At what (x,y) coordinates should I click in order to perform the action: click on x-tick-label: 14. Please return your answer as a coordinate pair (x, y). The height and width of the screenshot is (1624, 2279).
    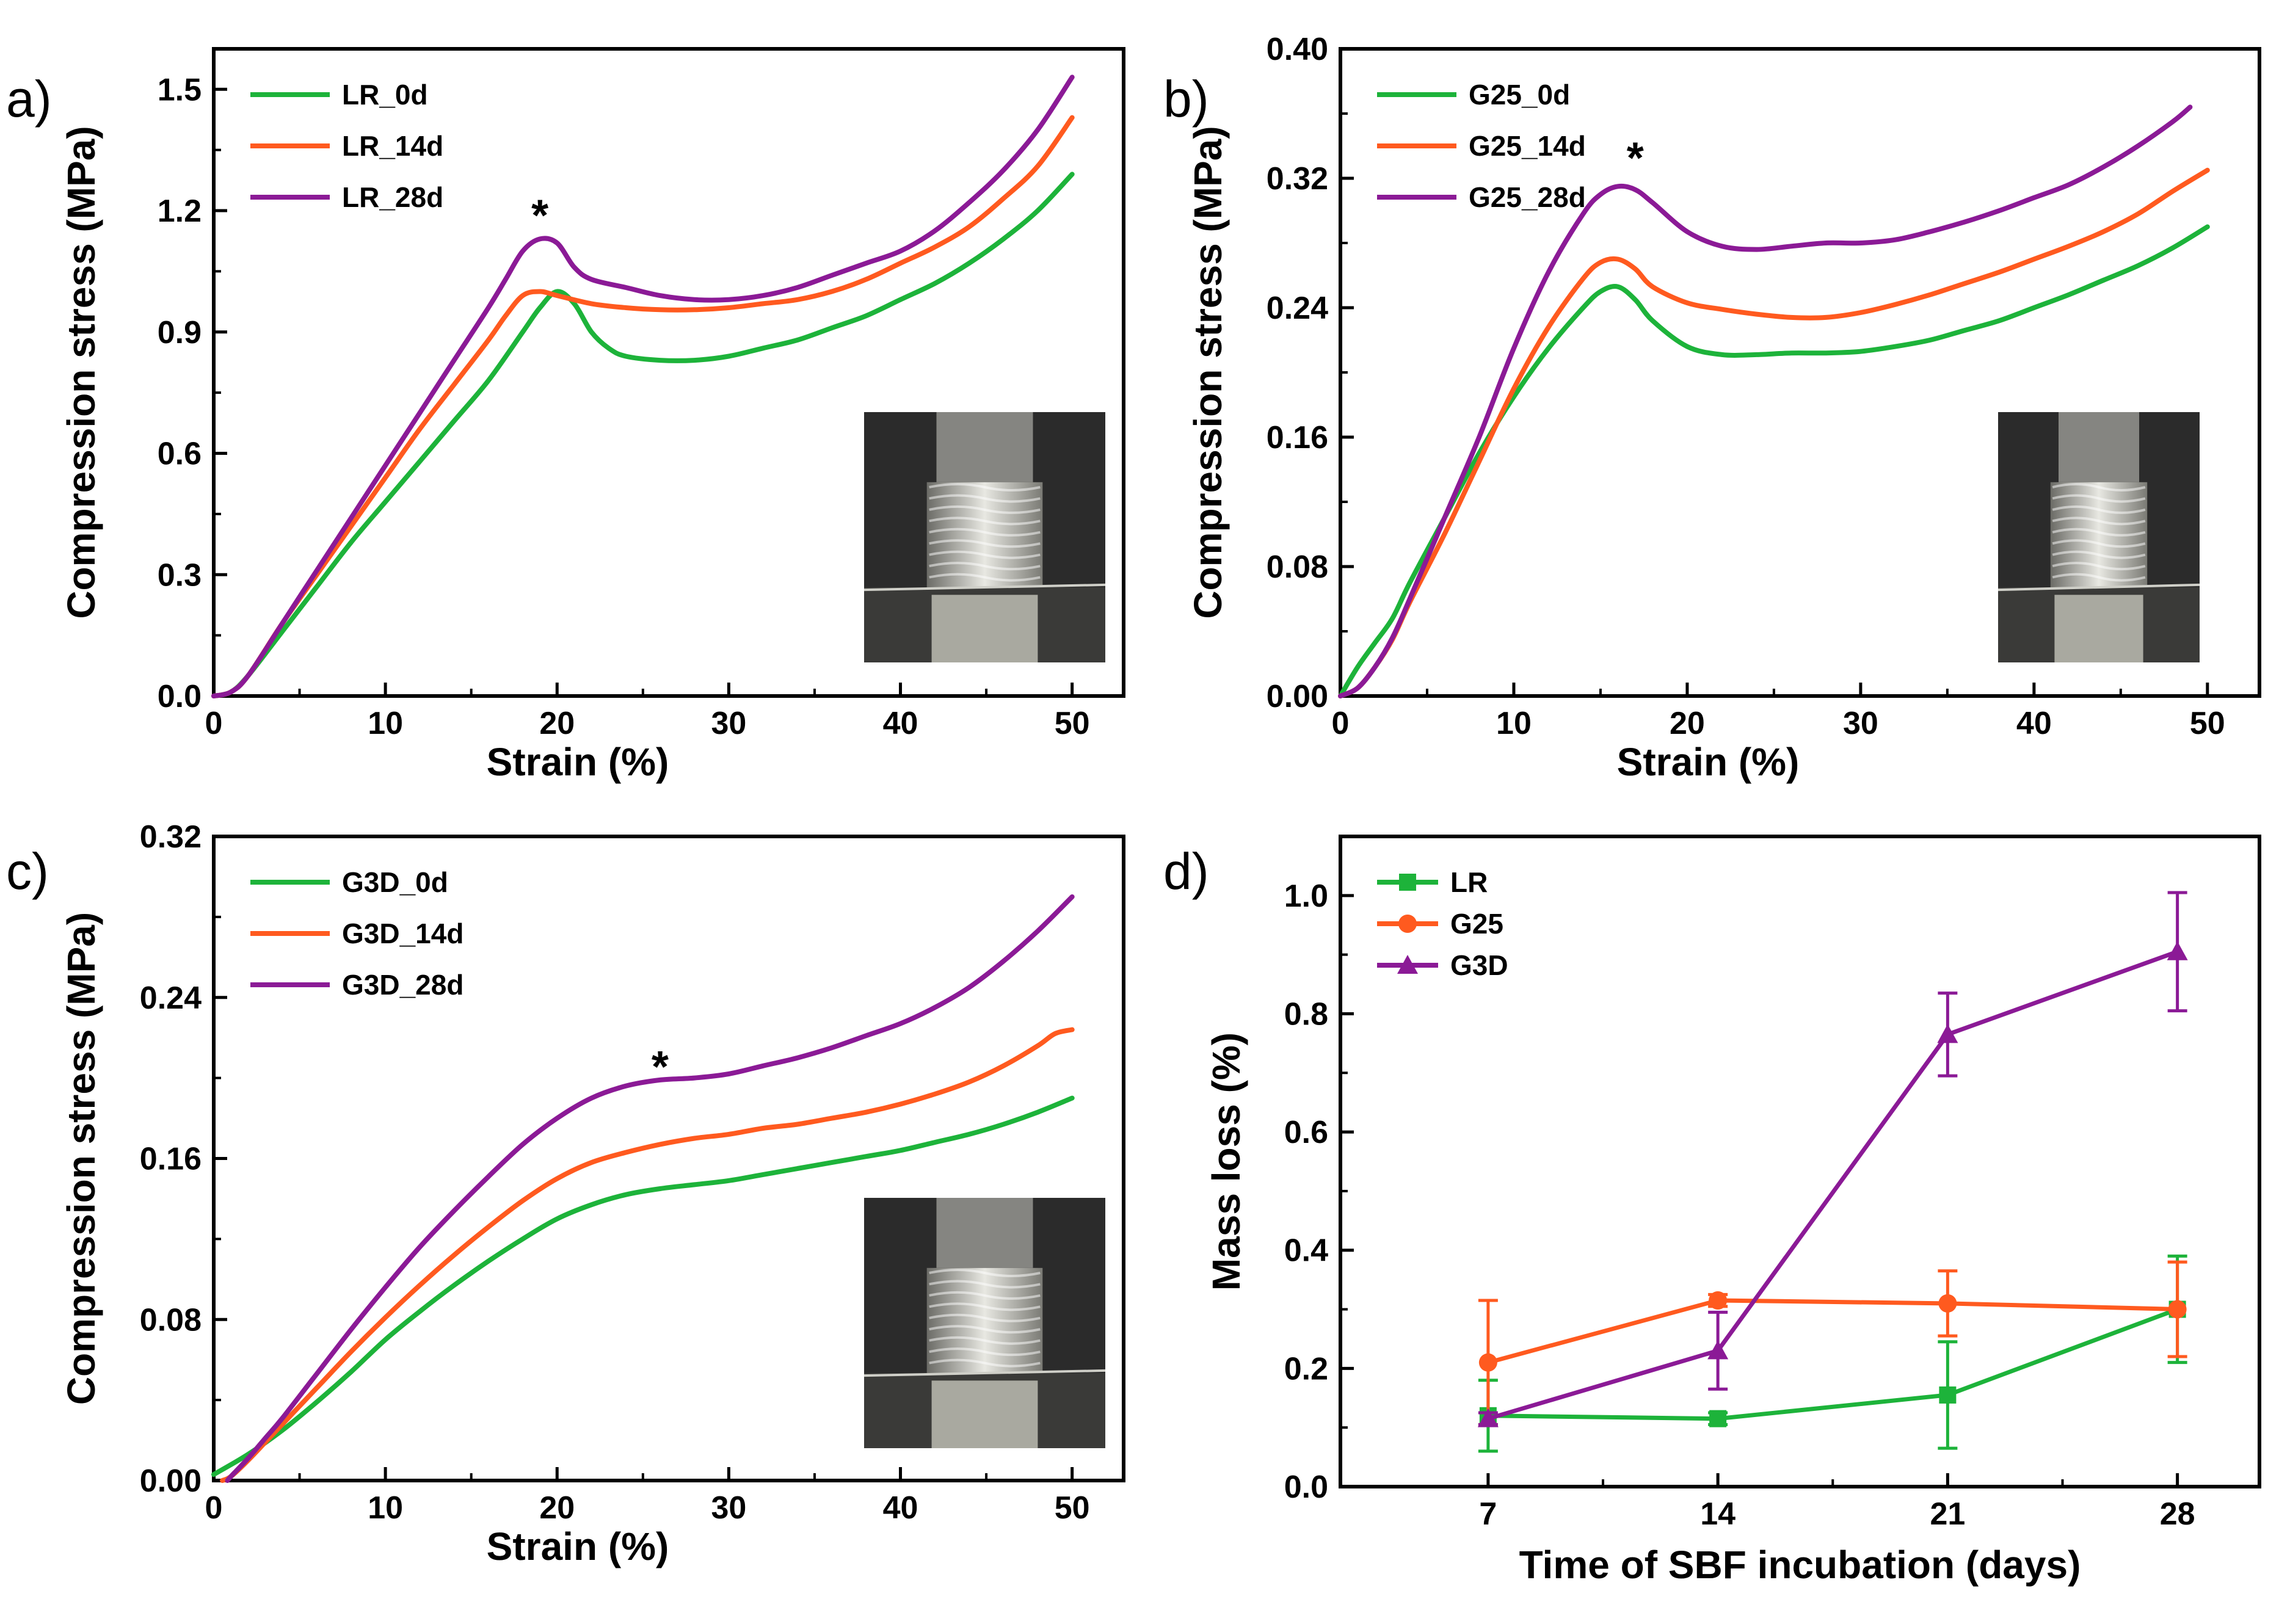
    Looking at the image, I should click on (1718, 1514).